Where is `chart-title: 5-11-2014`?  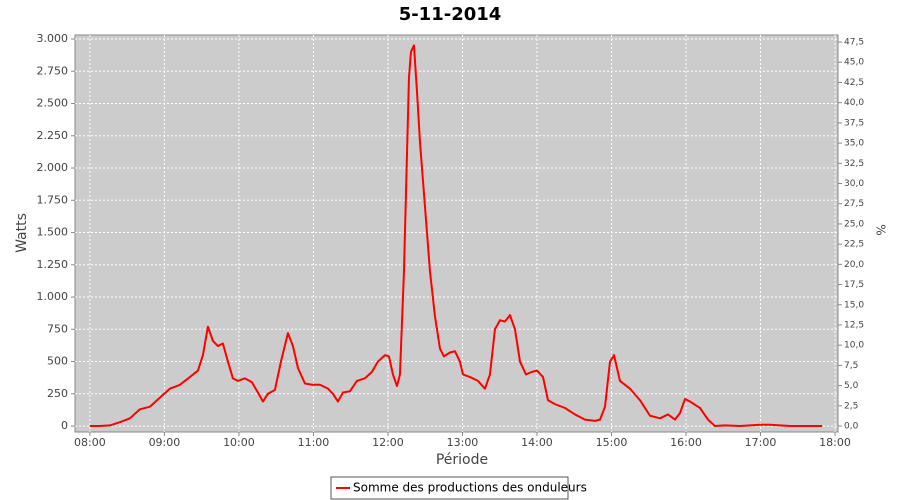 chart-title: 5-11-2014 is located at coordinates (450, 14).